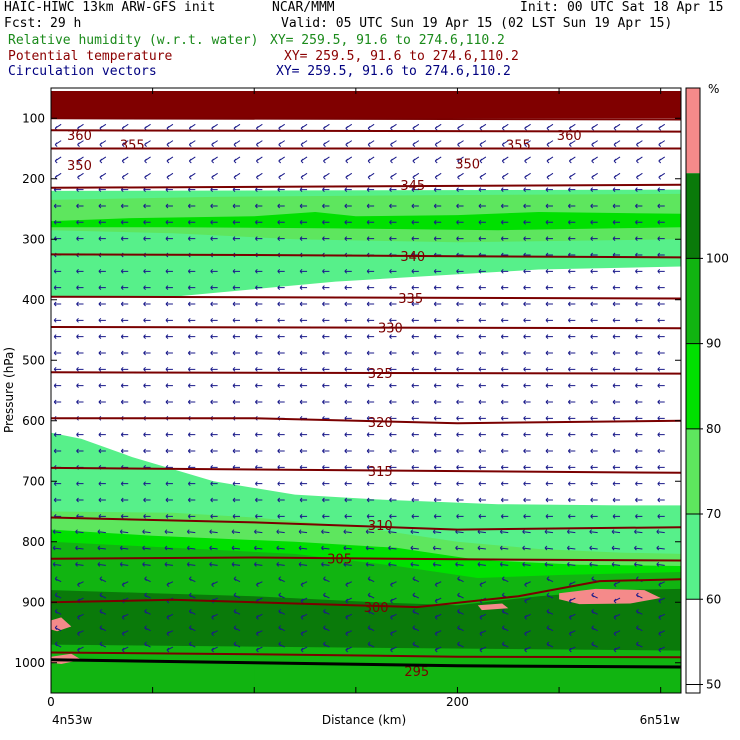 This screenshot has width=740, height=740. What do you see at coordinates (33, 481) in the screenshot?
I see `y-tick-label: 700` at bounding box center [33, 481].